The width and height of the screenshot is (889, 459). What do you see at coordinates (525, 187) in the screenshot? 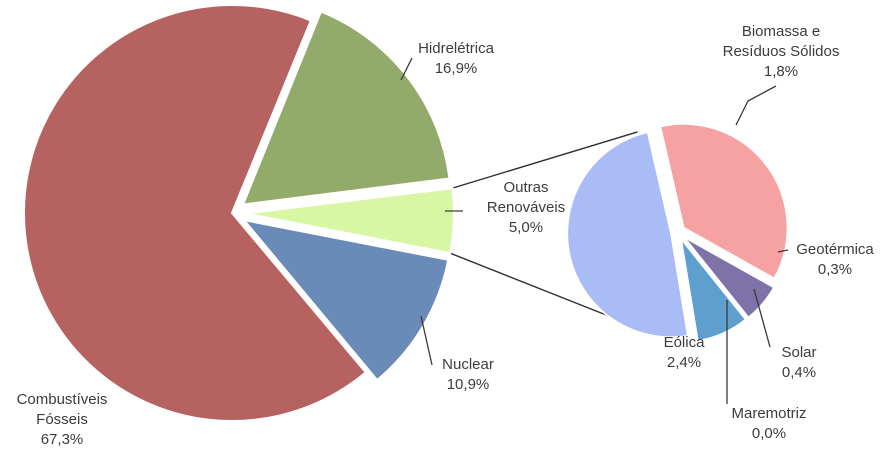
I see `label-text-outras: Outras` at bounding box center [525, 187].